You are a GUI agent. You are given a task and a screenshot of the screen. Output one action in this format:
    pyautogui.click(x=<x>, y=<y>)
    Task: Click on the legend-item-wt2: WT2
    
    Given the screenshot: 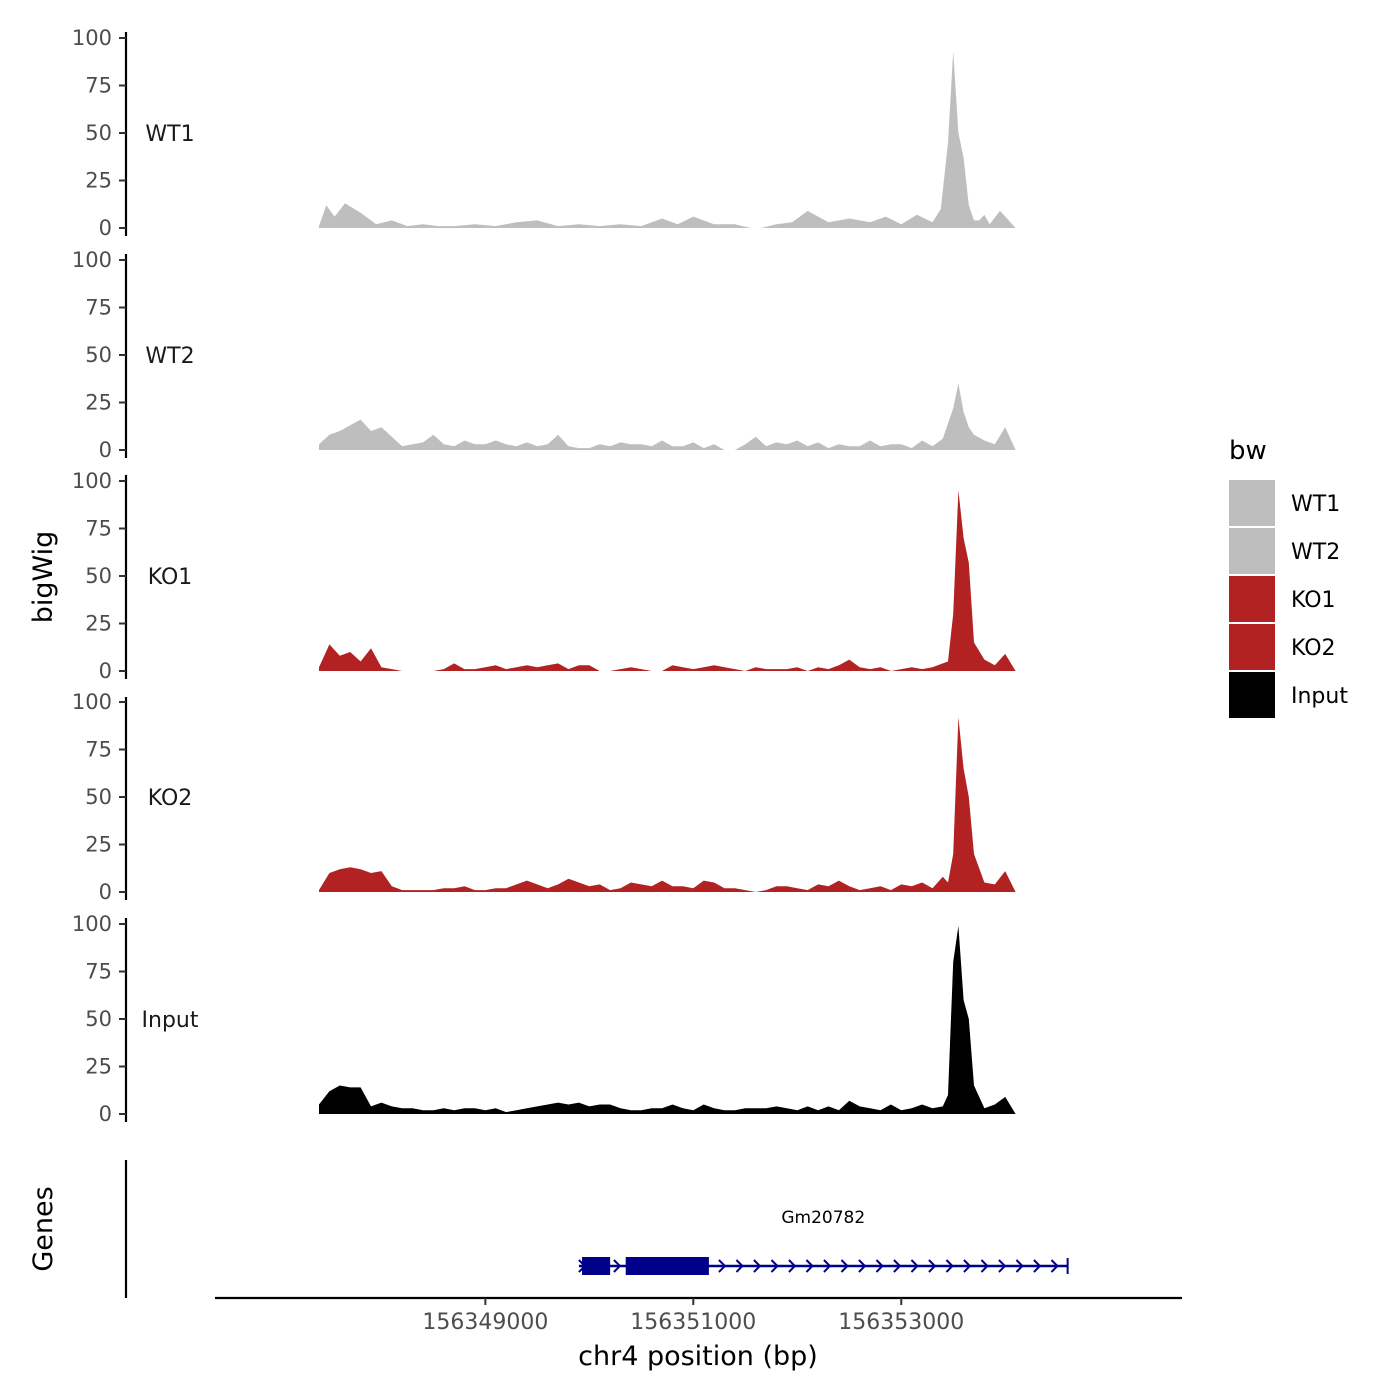 What is the action you would take?
    pyautogui.click(x=1284, y=551)
    